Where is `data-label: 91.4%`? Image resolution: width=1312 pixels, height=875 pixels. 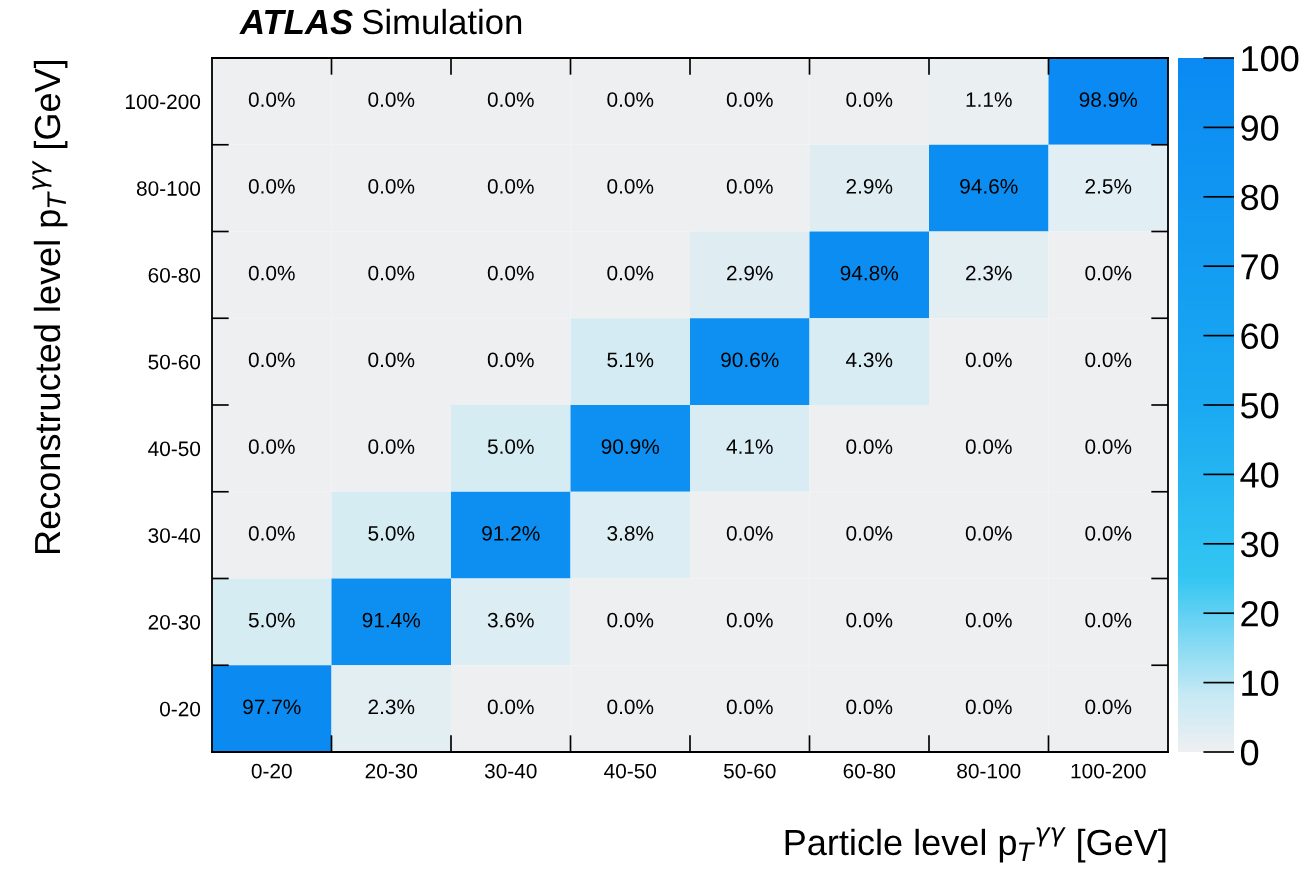
data-label: 91.4% is located at coordinates (391, 620).